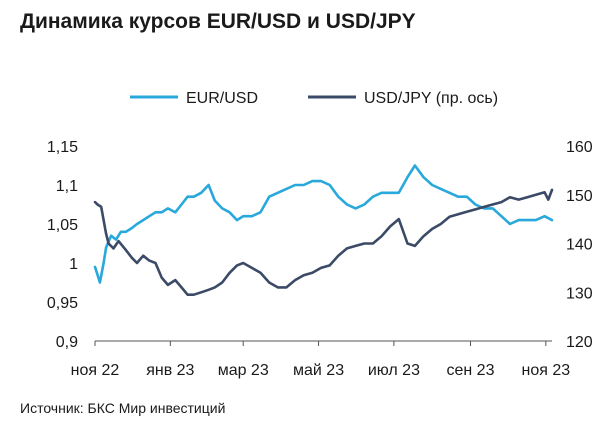 This screenshot has width=616, height=434. What do you see at coordinates (170, 370) in the screenshot?
I see `x-tick-label: янв 23` at bounding box center [170, 370].